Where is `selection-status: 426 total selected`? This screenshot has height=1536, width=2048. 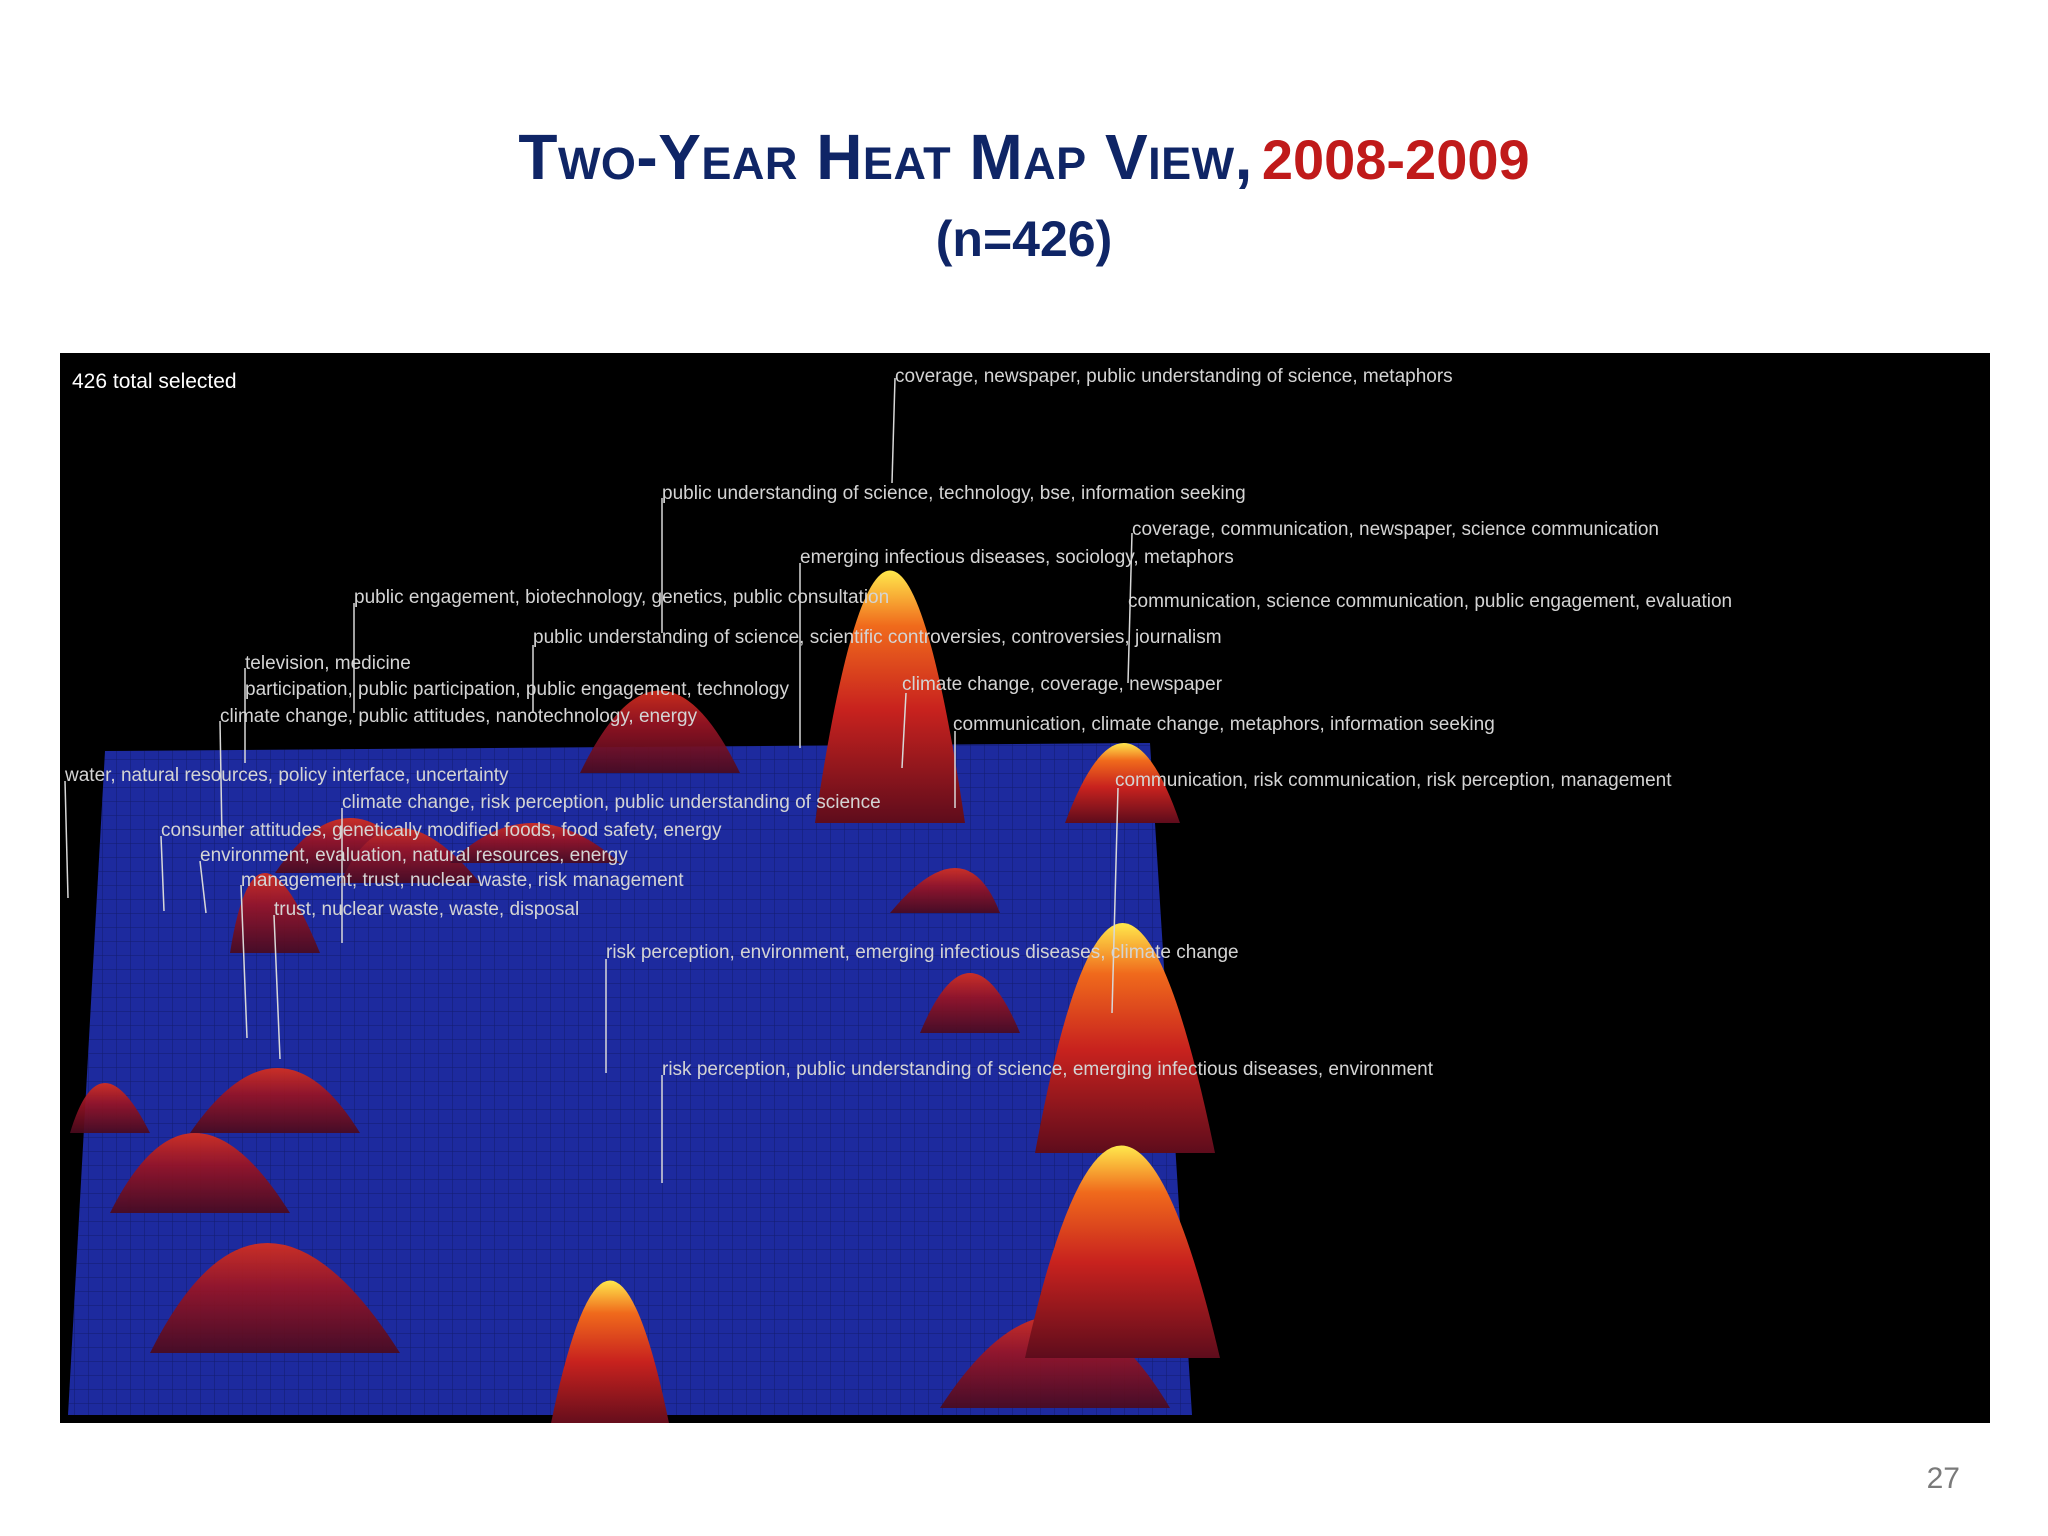
selection-status: 426 total selected is located at coordinates (154, 381).